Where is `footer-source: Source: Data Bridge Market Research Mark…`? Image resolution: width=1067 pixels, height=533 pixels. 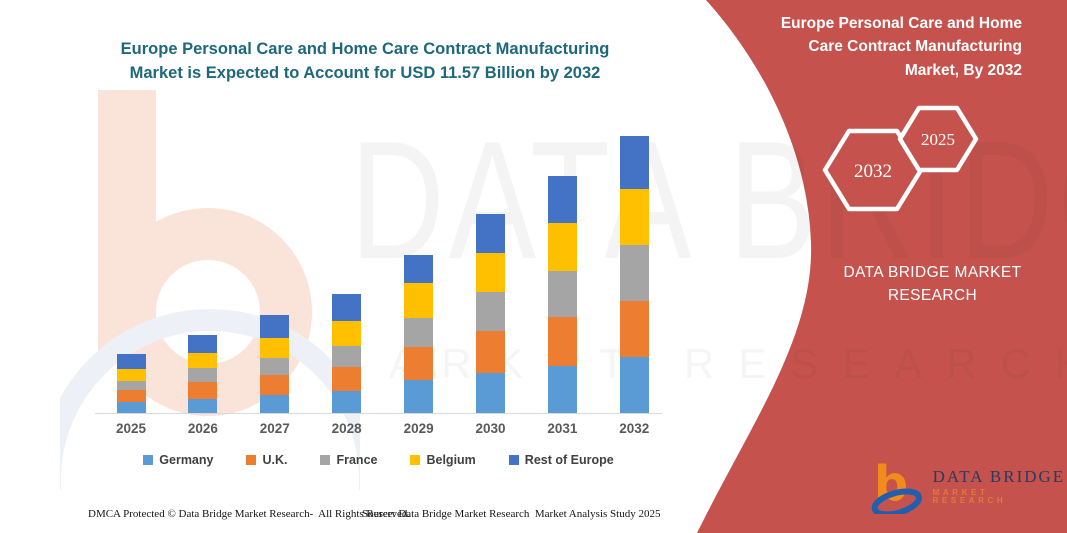 footer-source: Source: Data Bridge Market Research Mark… is located at coordinates (511, 514).